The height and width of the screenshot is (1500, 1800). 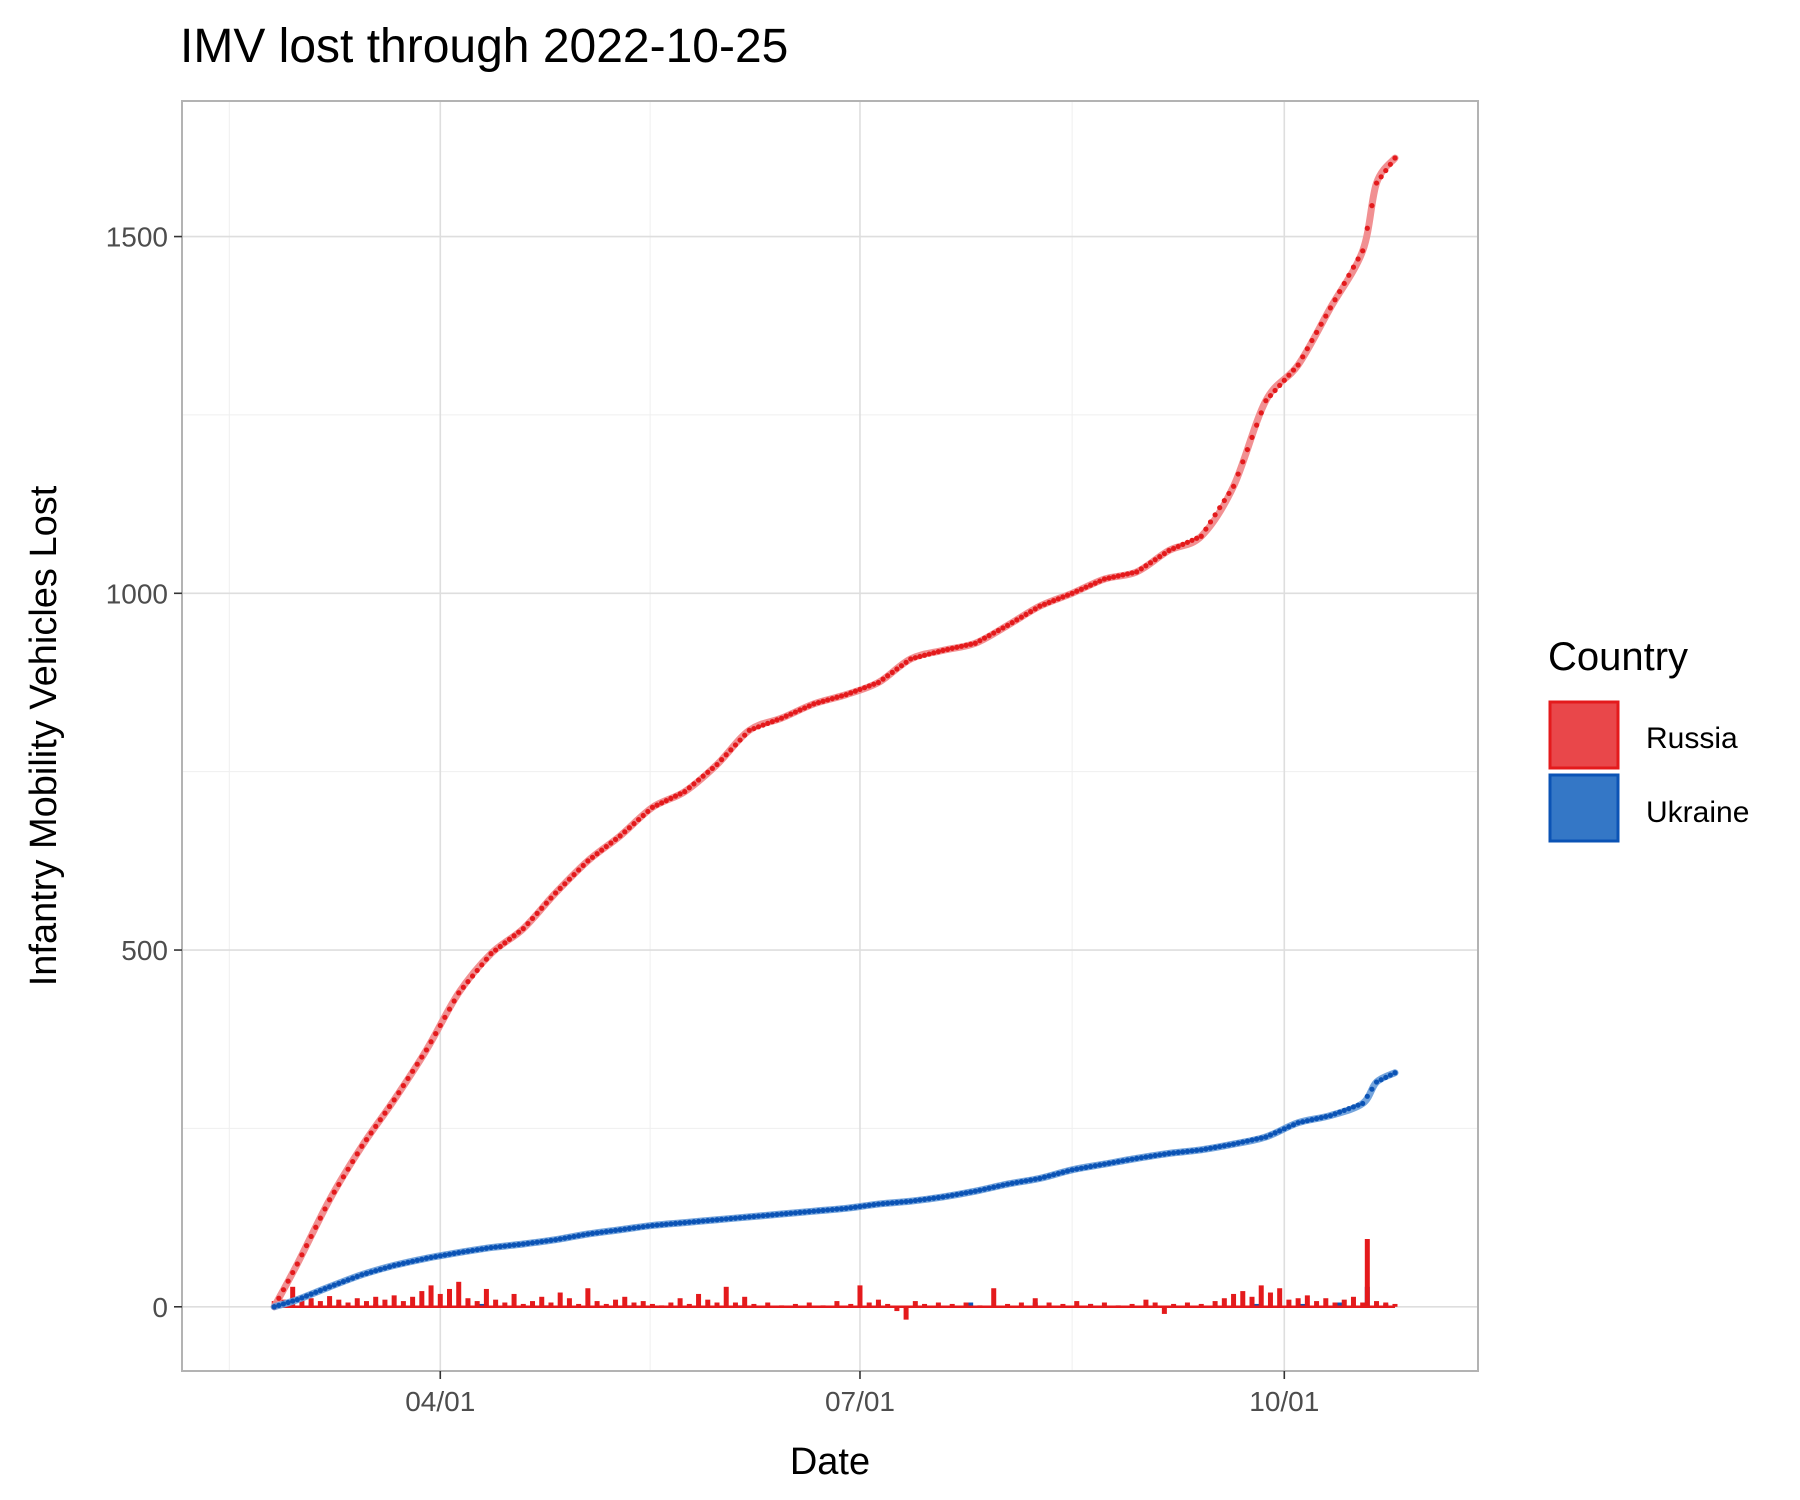 I want to click on legend-swatch-ukraine, so click(x=1584, y=808).